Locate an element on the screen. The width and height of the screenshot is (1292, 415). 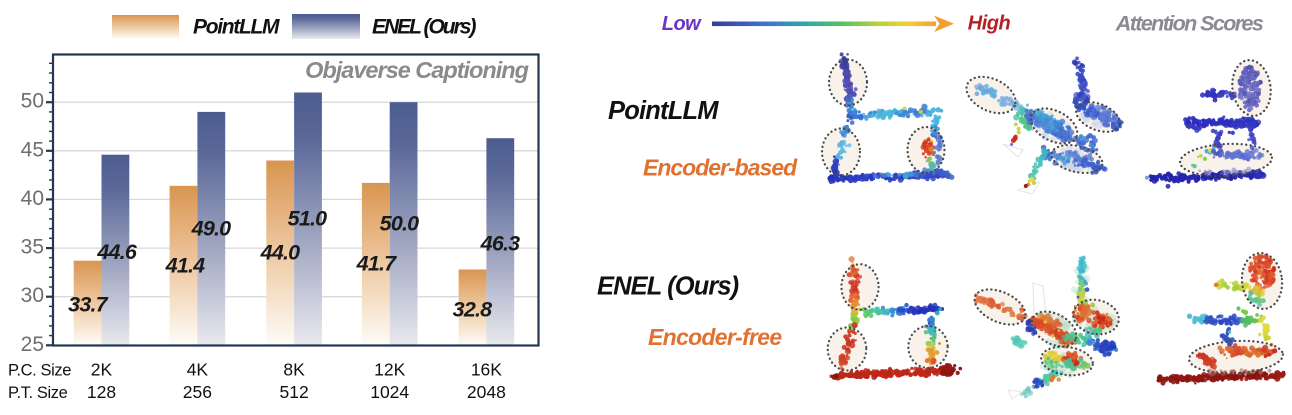
svg-text: Encoder-based is located at coordinates (720, 168).